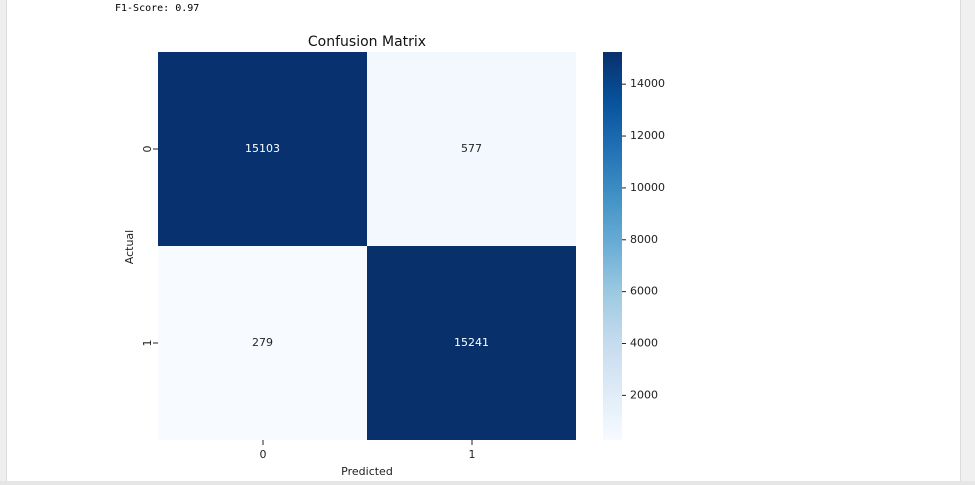 The width and height of the screenshot is (975, 485). I want to click on colorbar-tick-label-3: 8000, so click(644, 239).